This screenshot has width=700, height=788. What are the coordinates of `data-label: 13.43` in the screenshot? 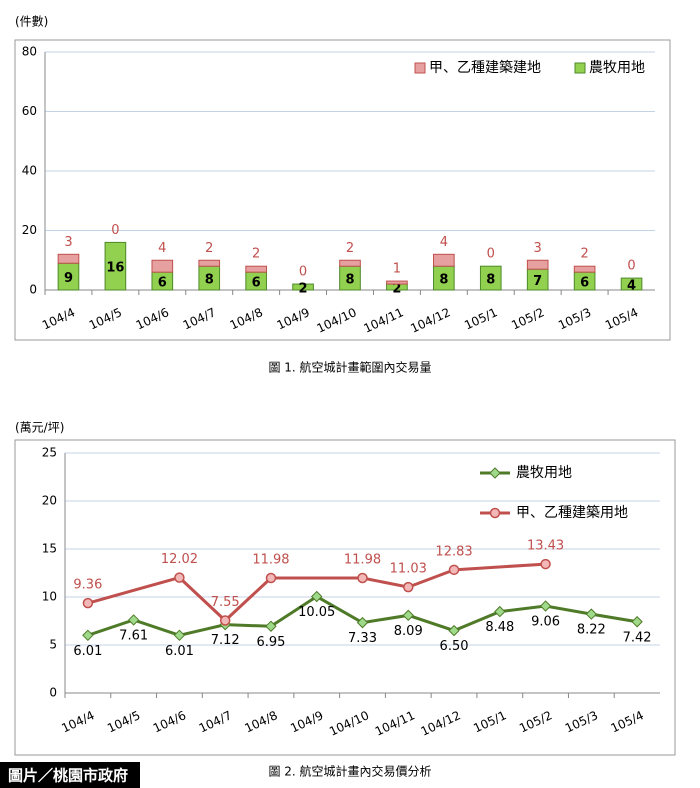 It's located at (545, 546).